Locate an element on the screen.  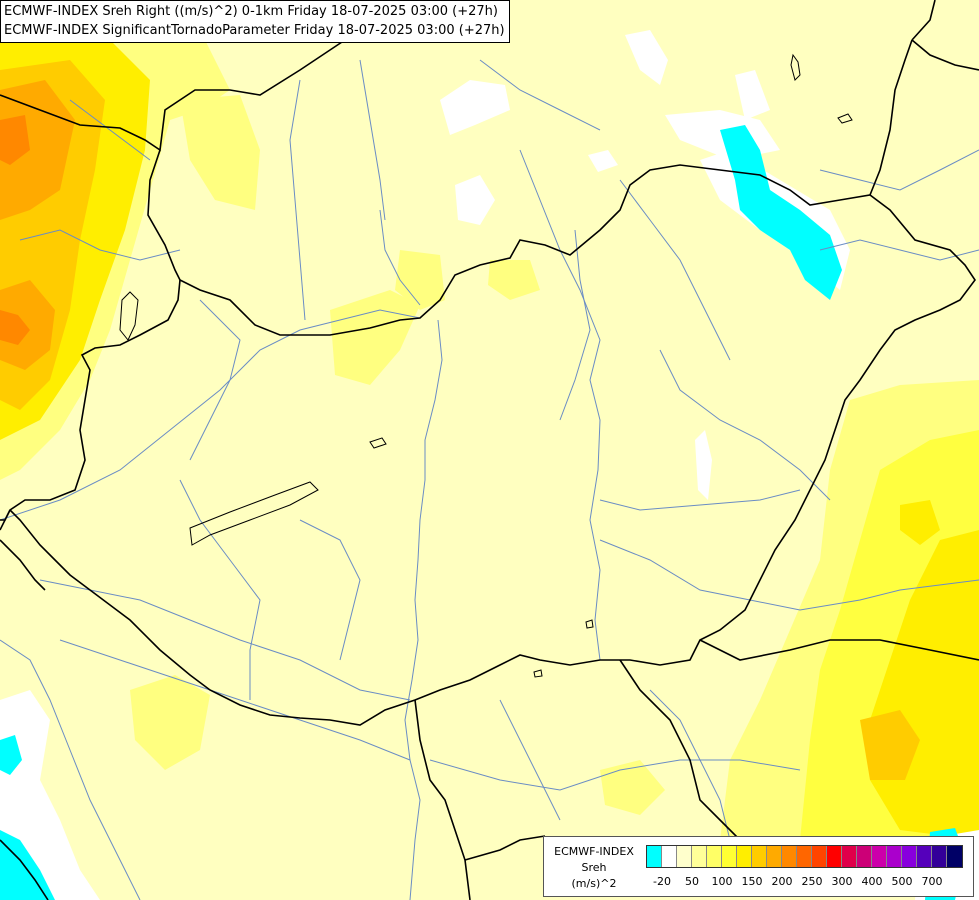
legend-tick-label: 200 is located at coordinates (782, 881).